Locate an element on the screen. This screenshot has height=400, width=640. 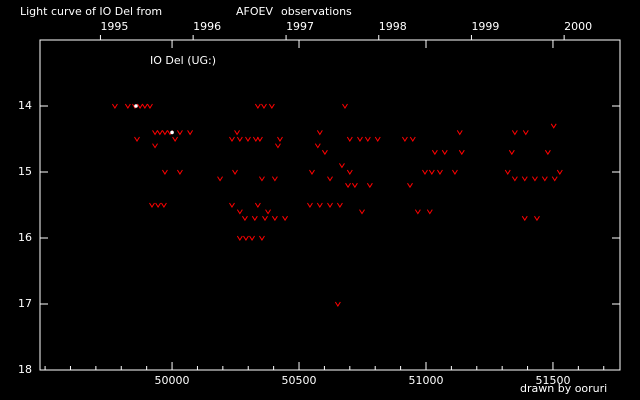
y-tick-label: 16 is located at coordinates (25, 237).